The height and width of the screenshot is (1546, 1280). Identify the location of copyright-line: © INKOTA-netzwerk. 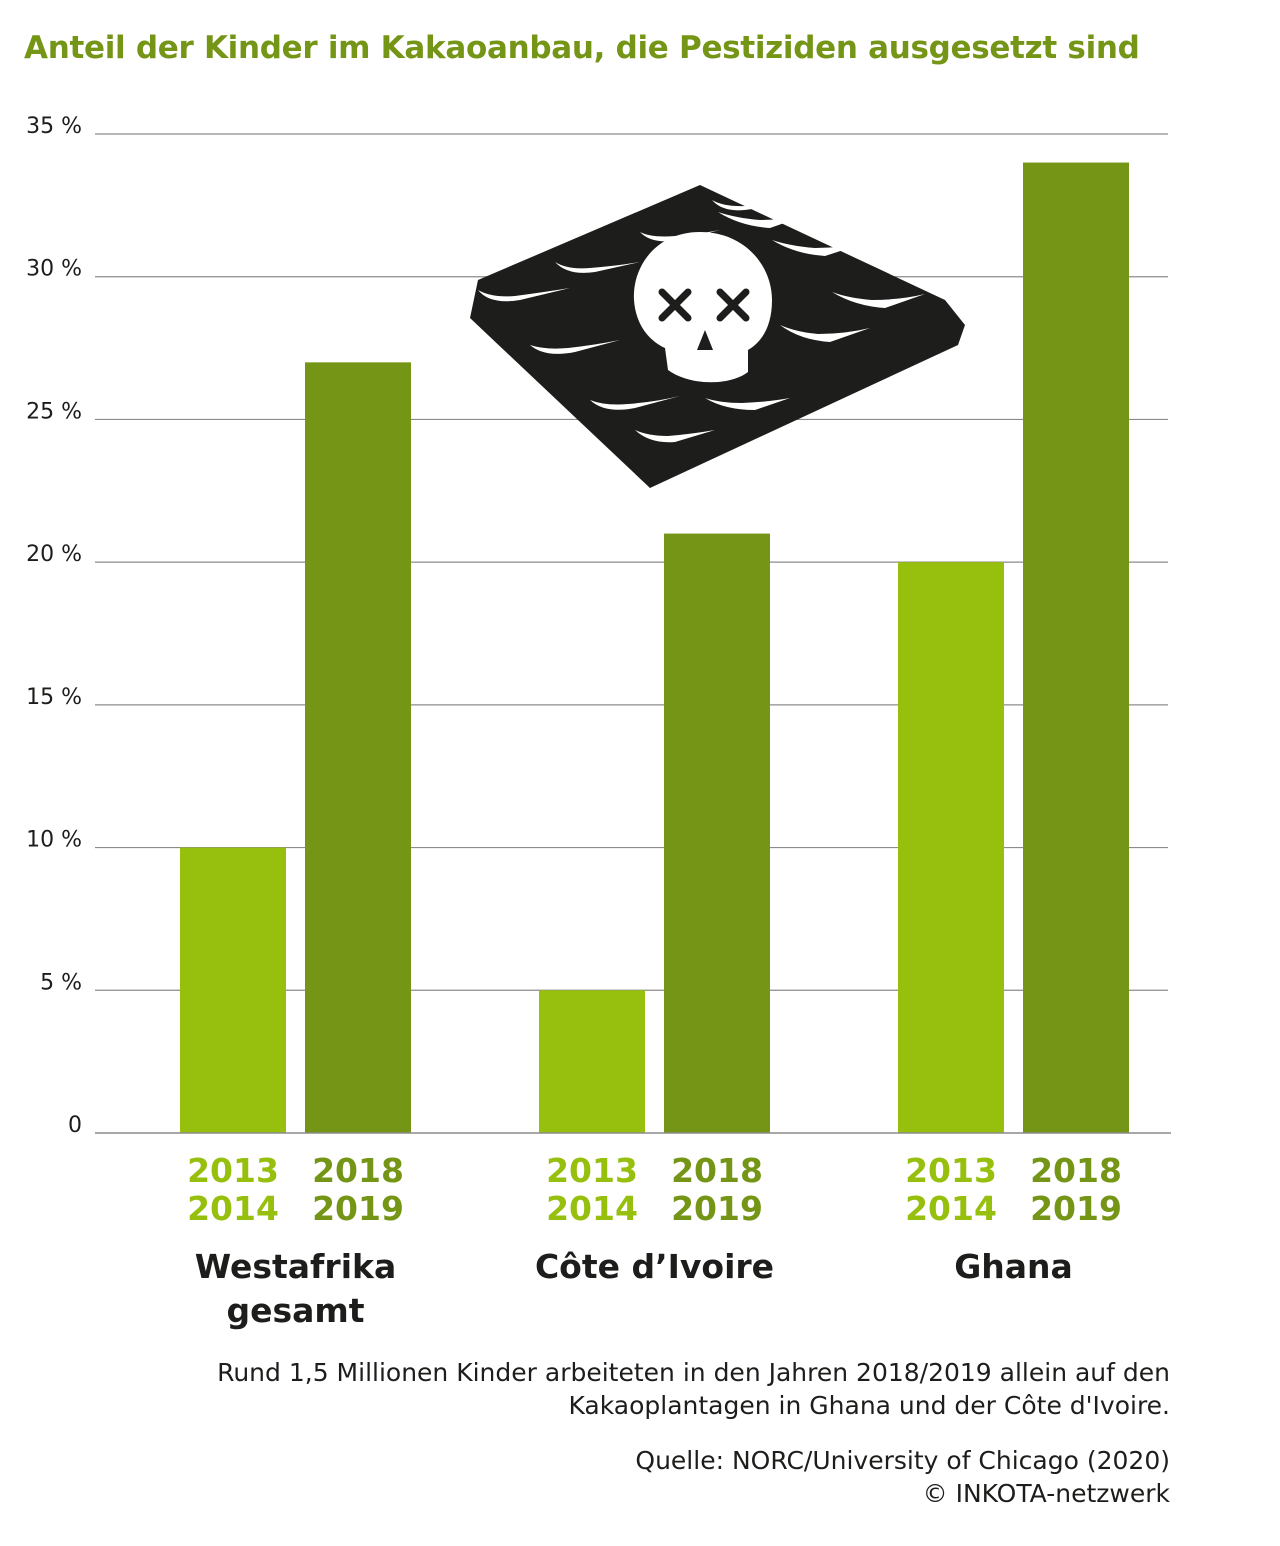
(1046, 1493).